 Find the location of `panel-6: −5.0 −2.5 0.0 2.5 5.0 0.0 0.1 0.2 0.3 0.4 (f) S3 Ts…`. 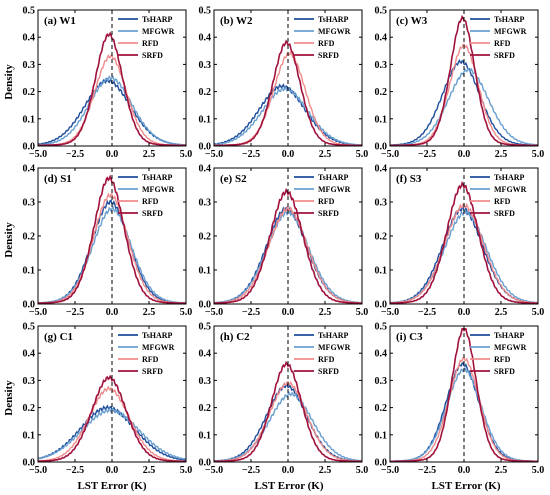

panel-6: −5.0 −2.5 0.0 2.5 5.0 0.0 0.1 0.2 0.3 0.4 (f) S3 Ts… is located at coordinates (460, 241).